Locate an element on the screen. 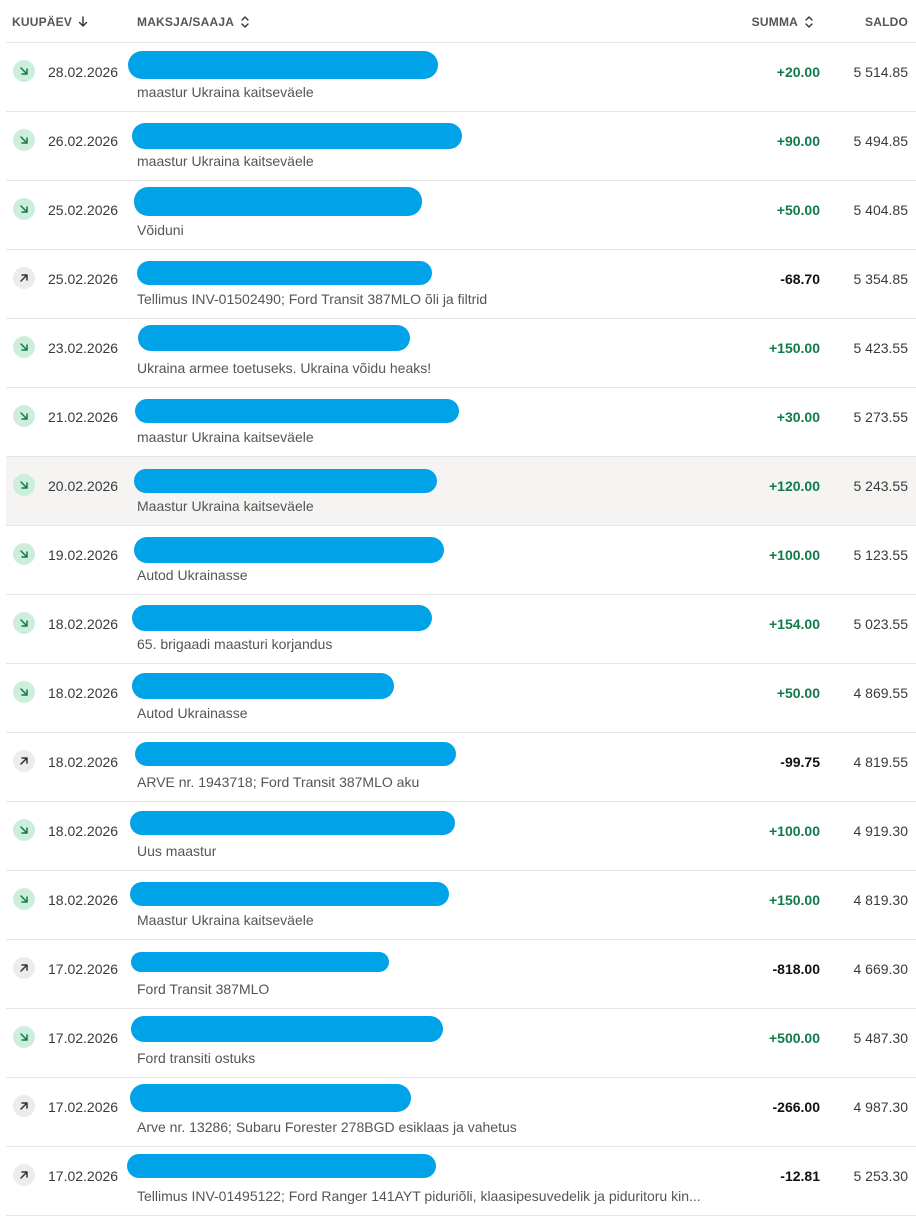 The width and height of the screenshot is (916, 1216). transaction-amount: -99.75 is located at coordinates (800, 762).